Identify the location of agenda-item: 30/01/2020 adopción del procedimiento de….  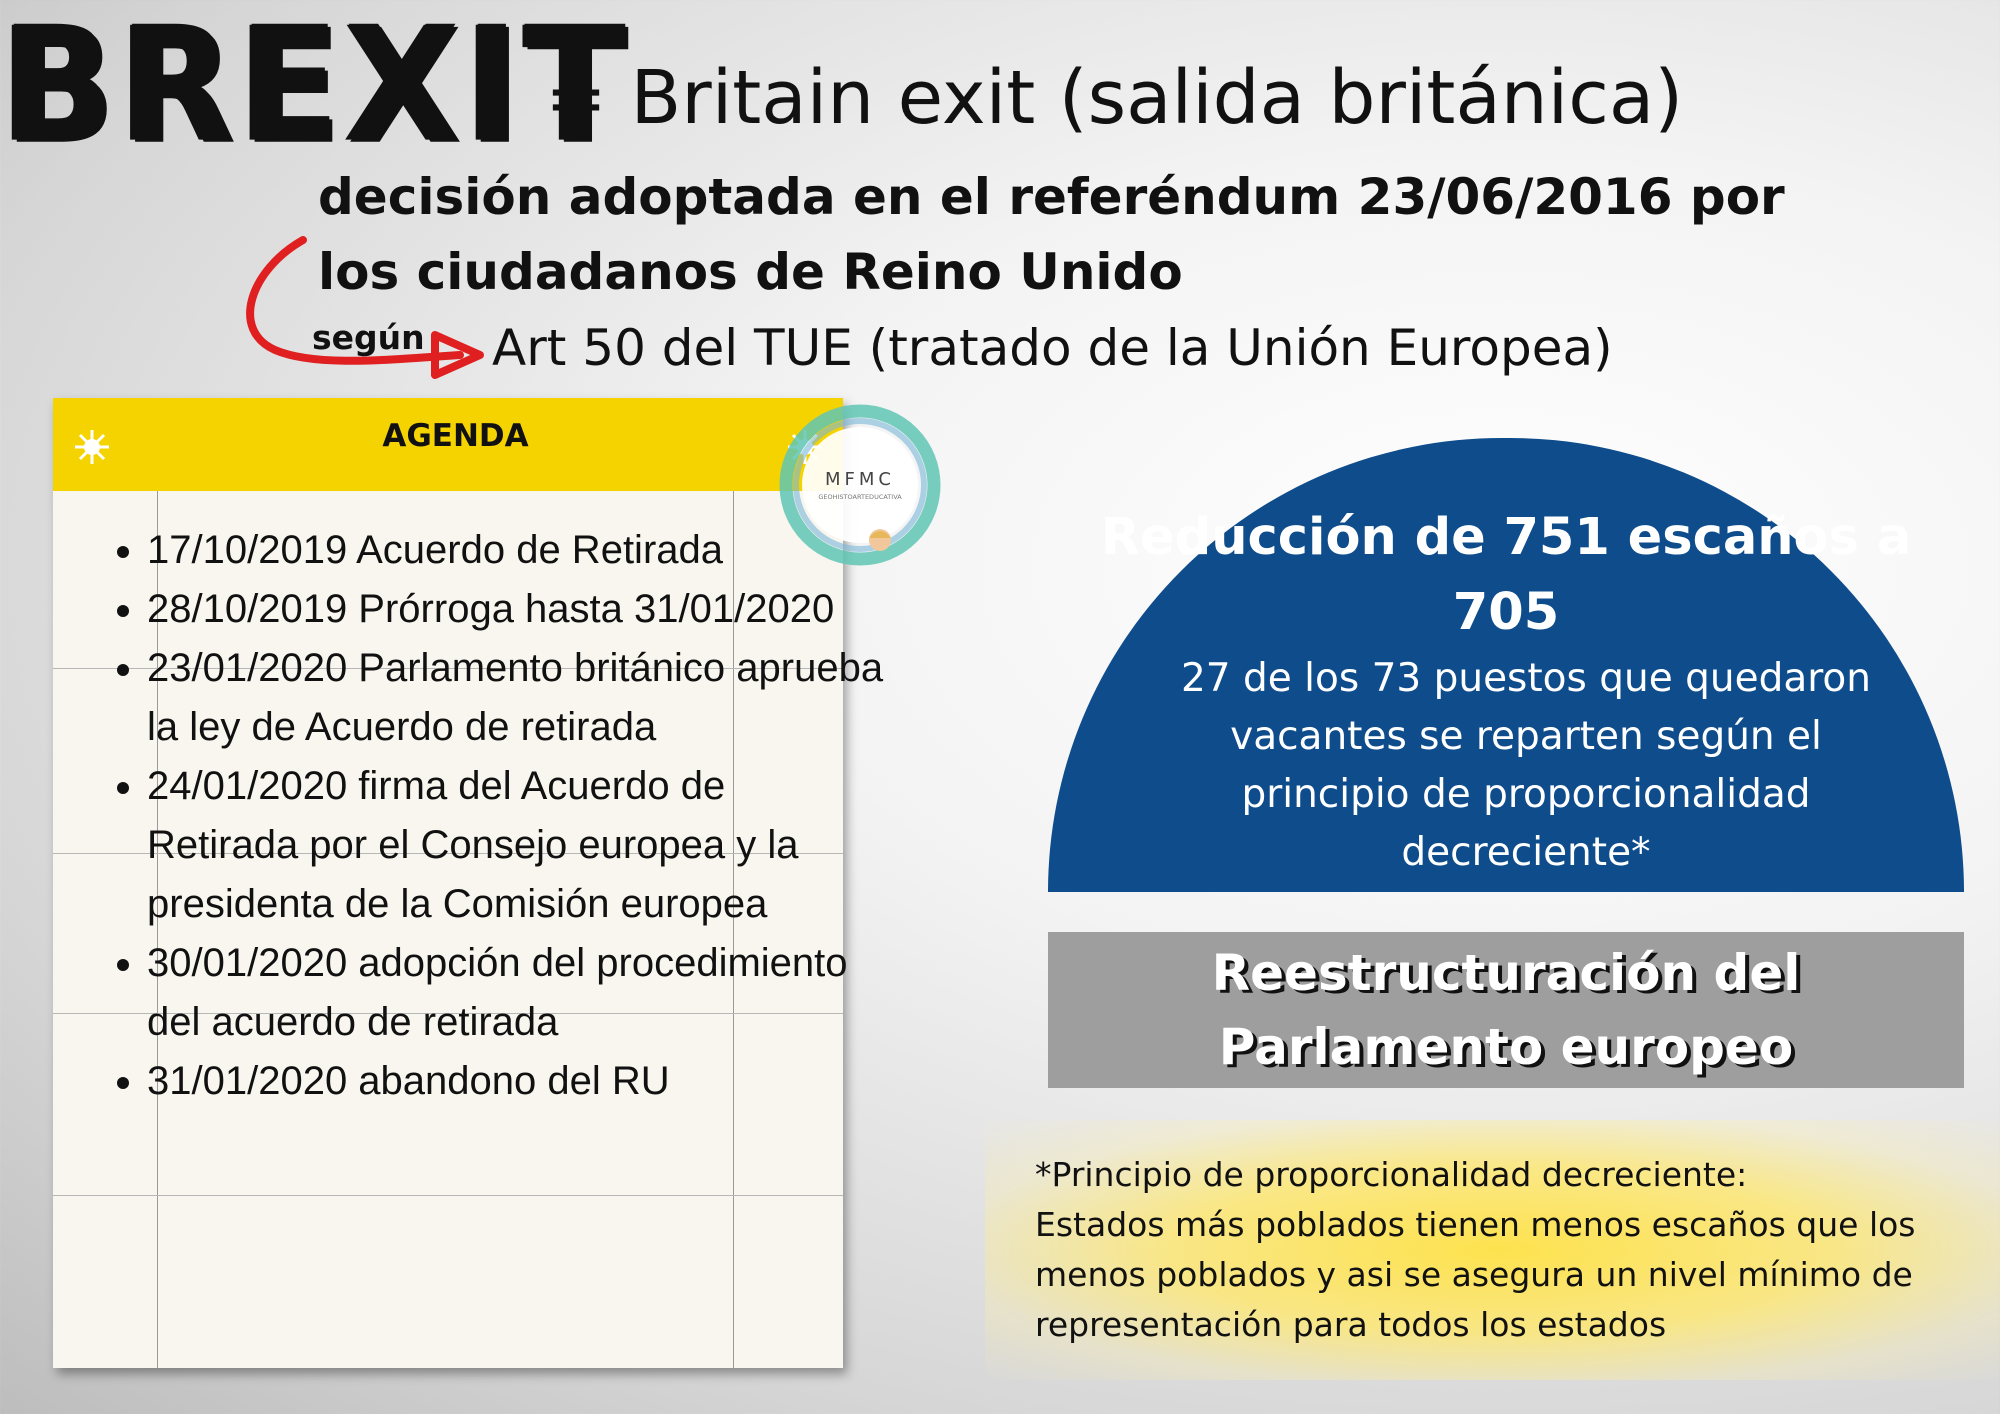
(517, 993).